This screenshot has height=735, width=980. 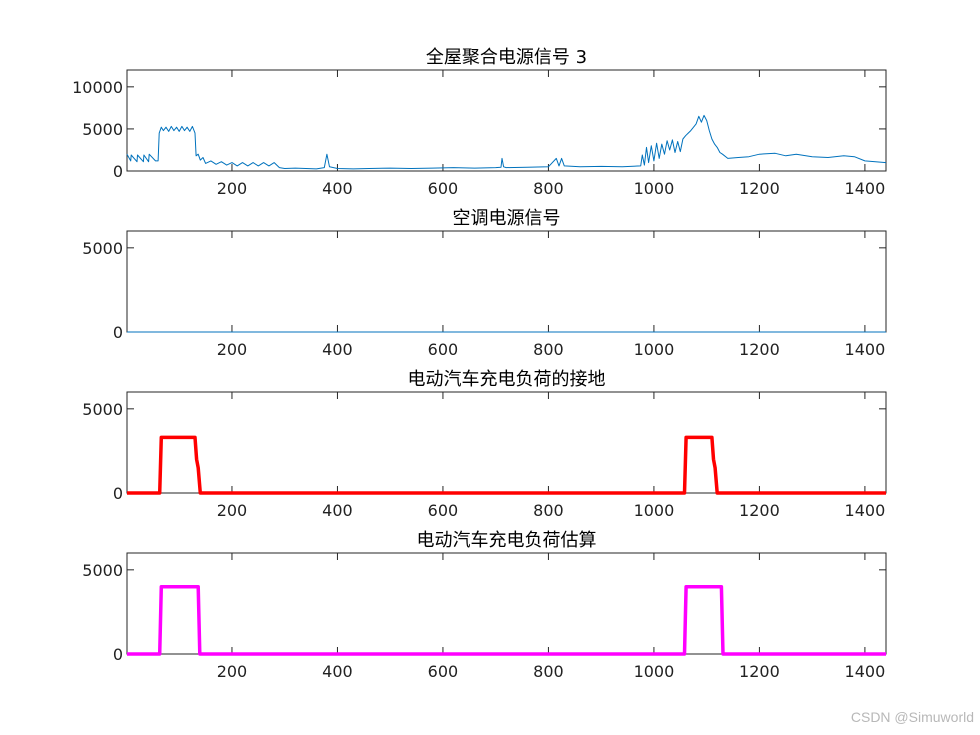 I want to click on subplot-title: 电动汽车充电负荷的接地, so click(x=507, y=379).